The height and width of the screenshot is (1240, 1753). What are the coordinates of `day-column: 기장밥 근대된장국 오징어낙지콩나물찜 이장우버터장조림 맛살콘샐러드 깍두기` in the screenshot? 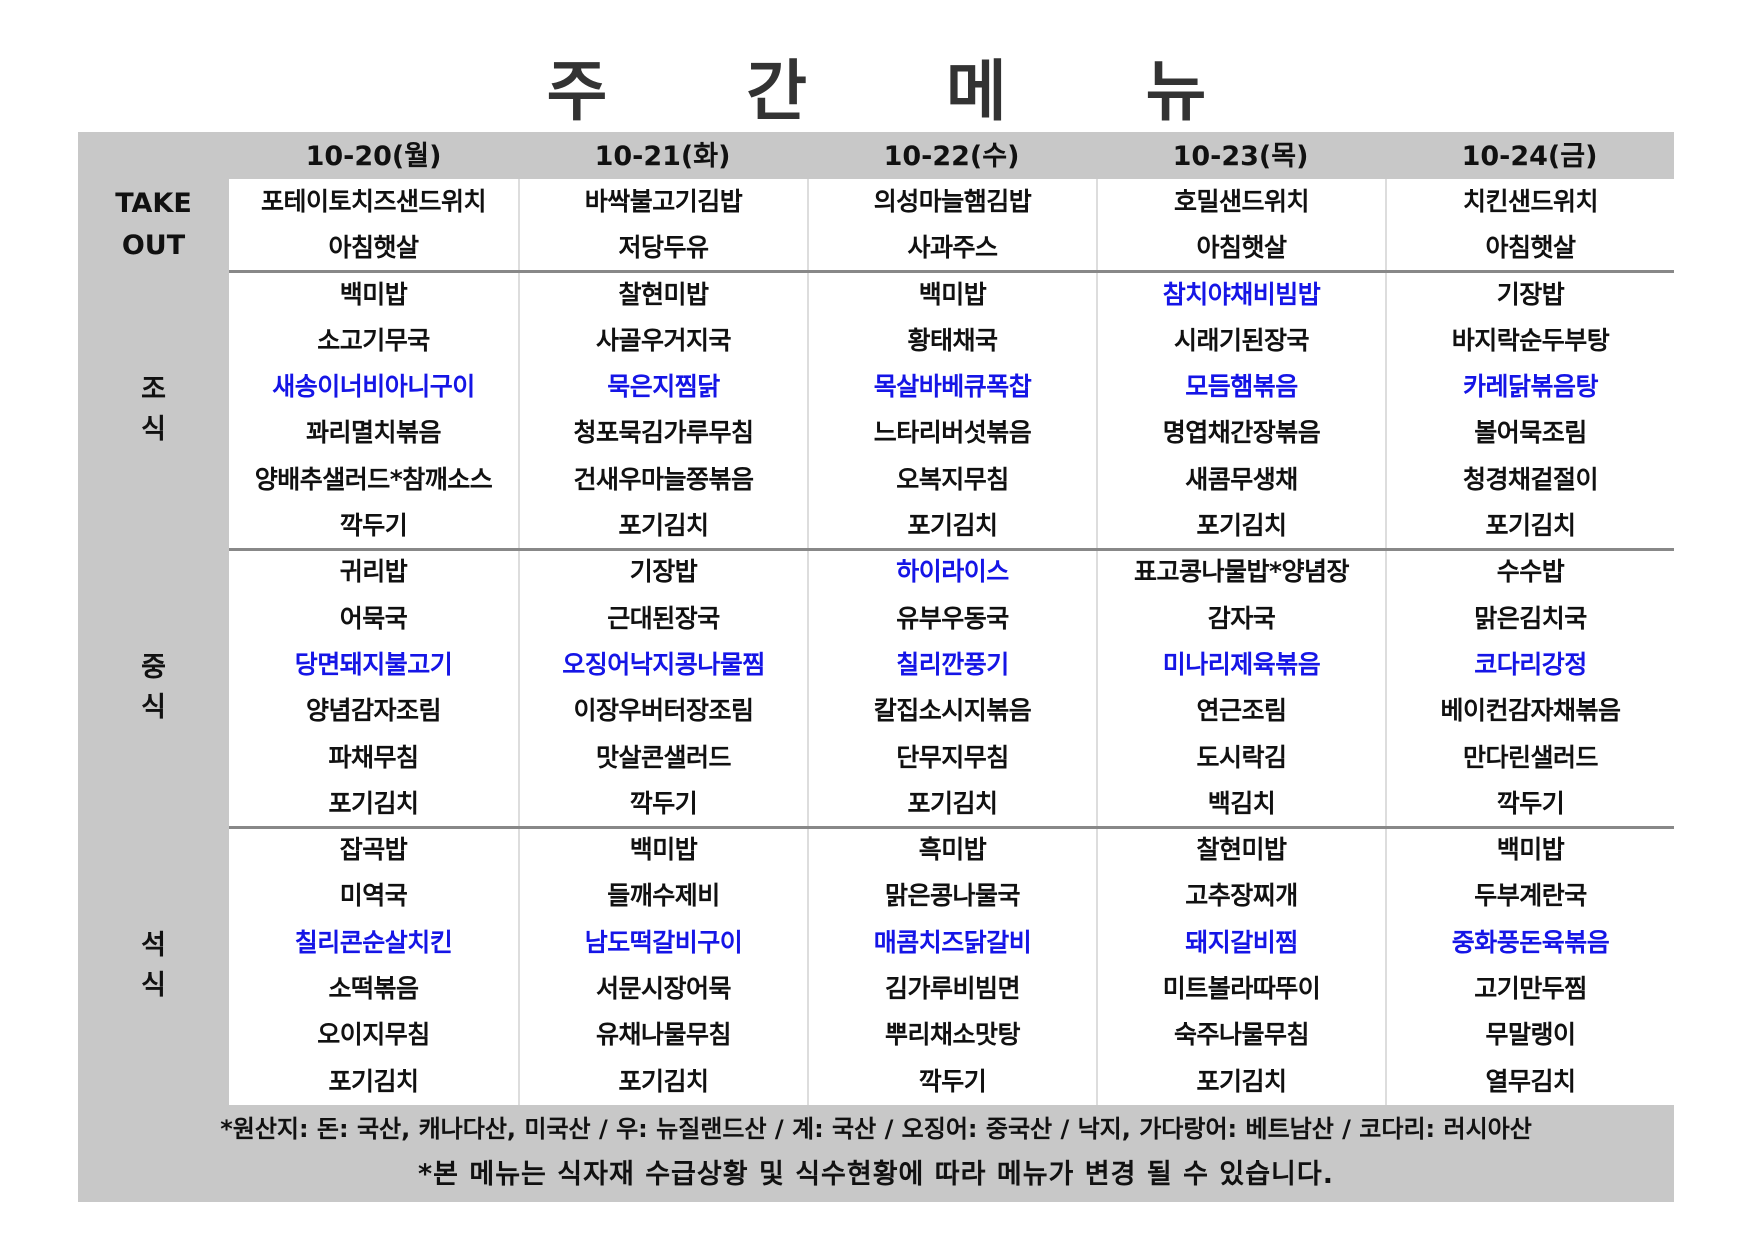 It's located at (662, 688).